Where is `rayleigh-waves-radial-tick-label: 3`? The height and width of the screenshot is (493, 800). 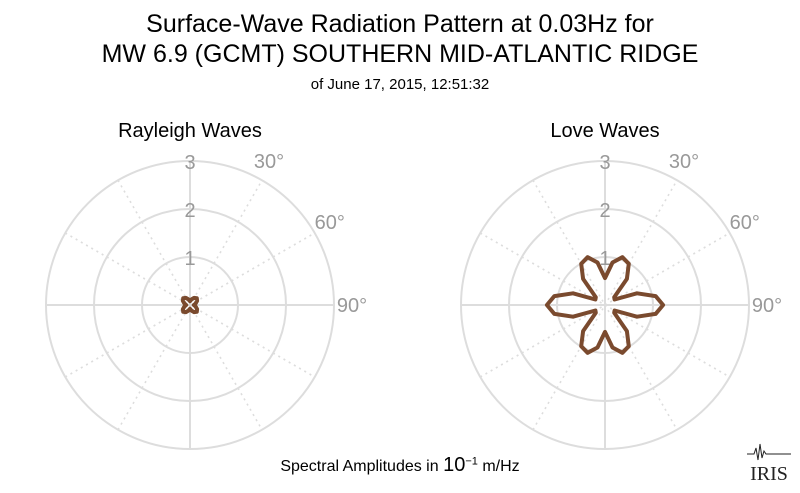 rayleigh-waves-radial-tick-label: 3 is located at coordinates (189, 163).